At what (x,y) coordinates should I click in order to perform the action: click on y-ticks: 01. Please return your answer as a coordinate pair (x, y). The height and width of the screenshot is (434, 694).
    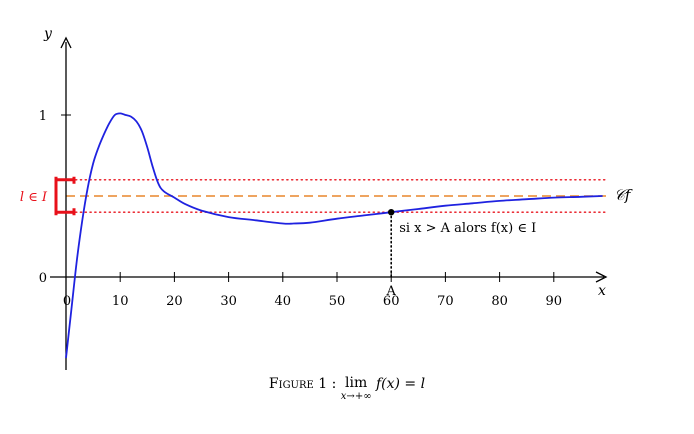
    Looking at the image, I should click on (55, 197).